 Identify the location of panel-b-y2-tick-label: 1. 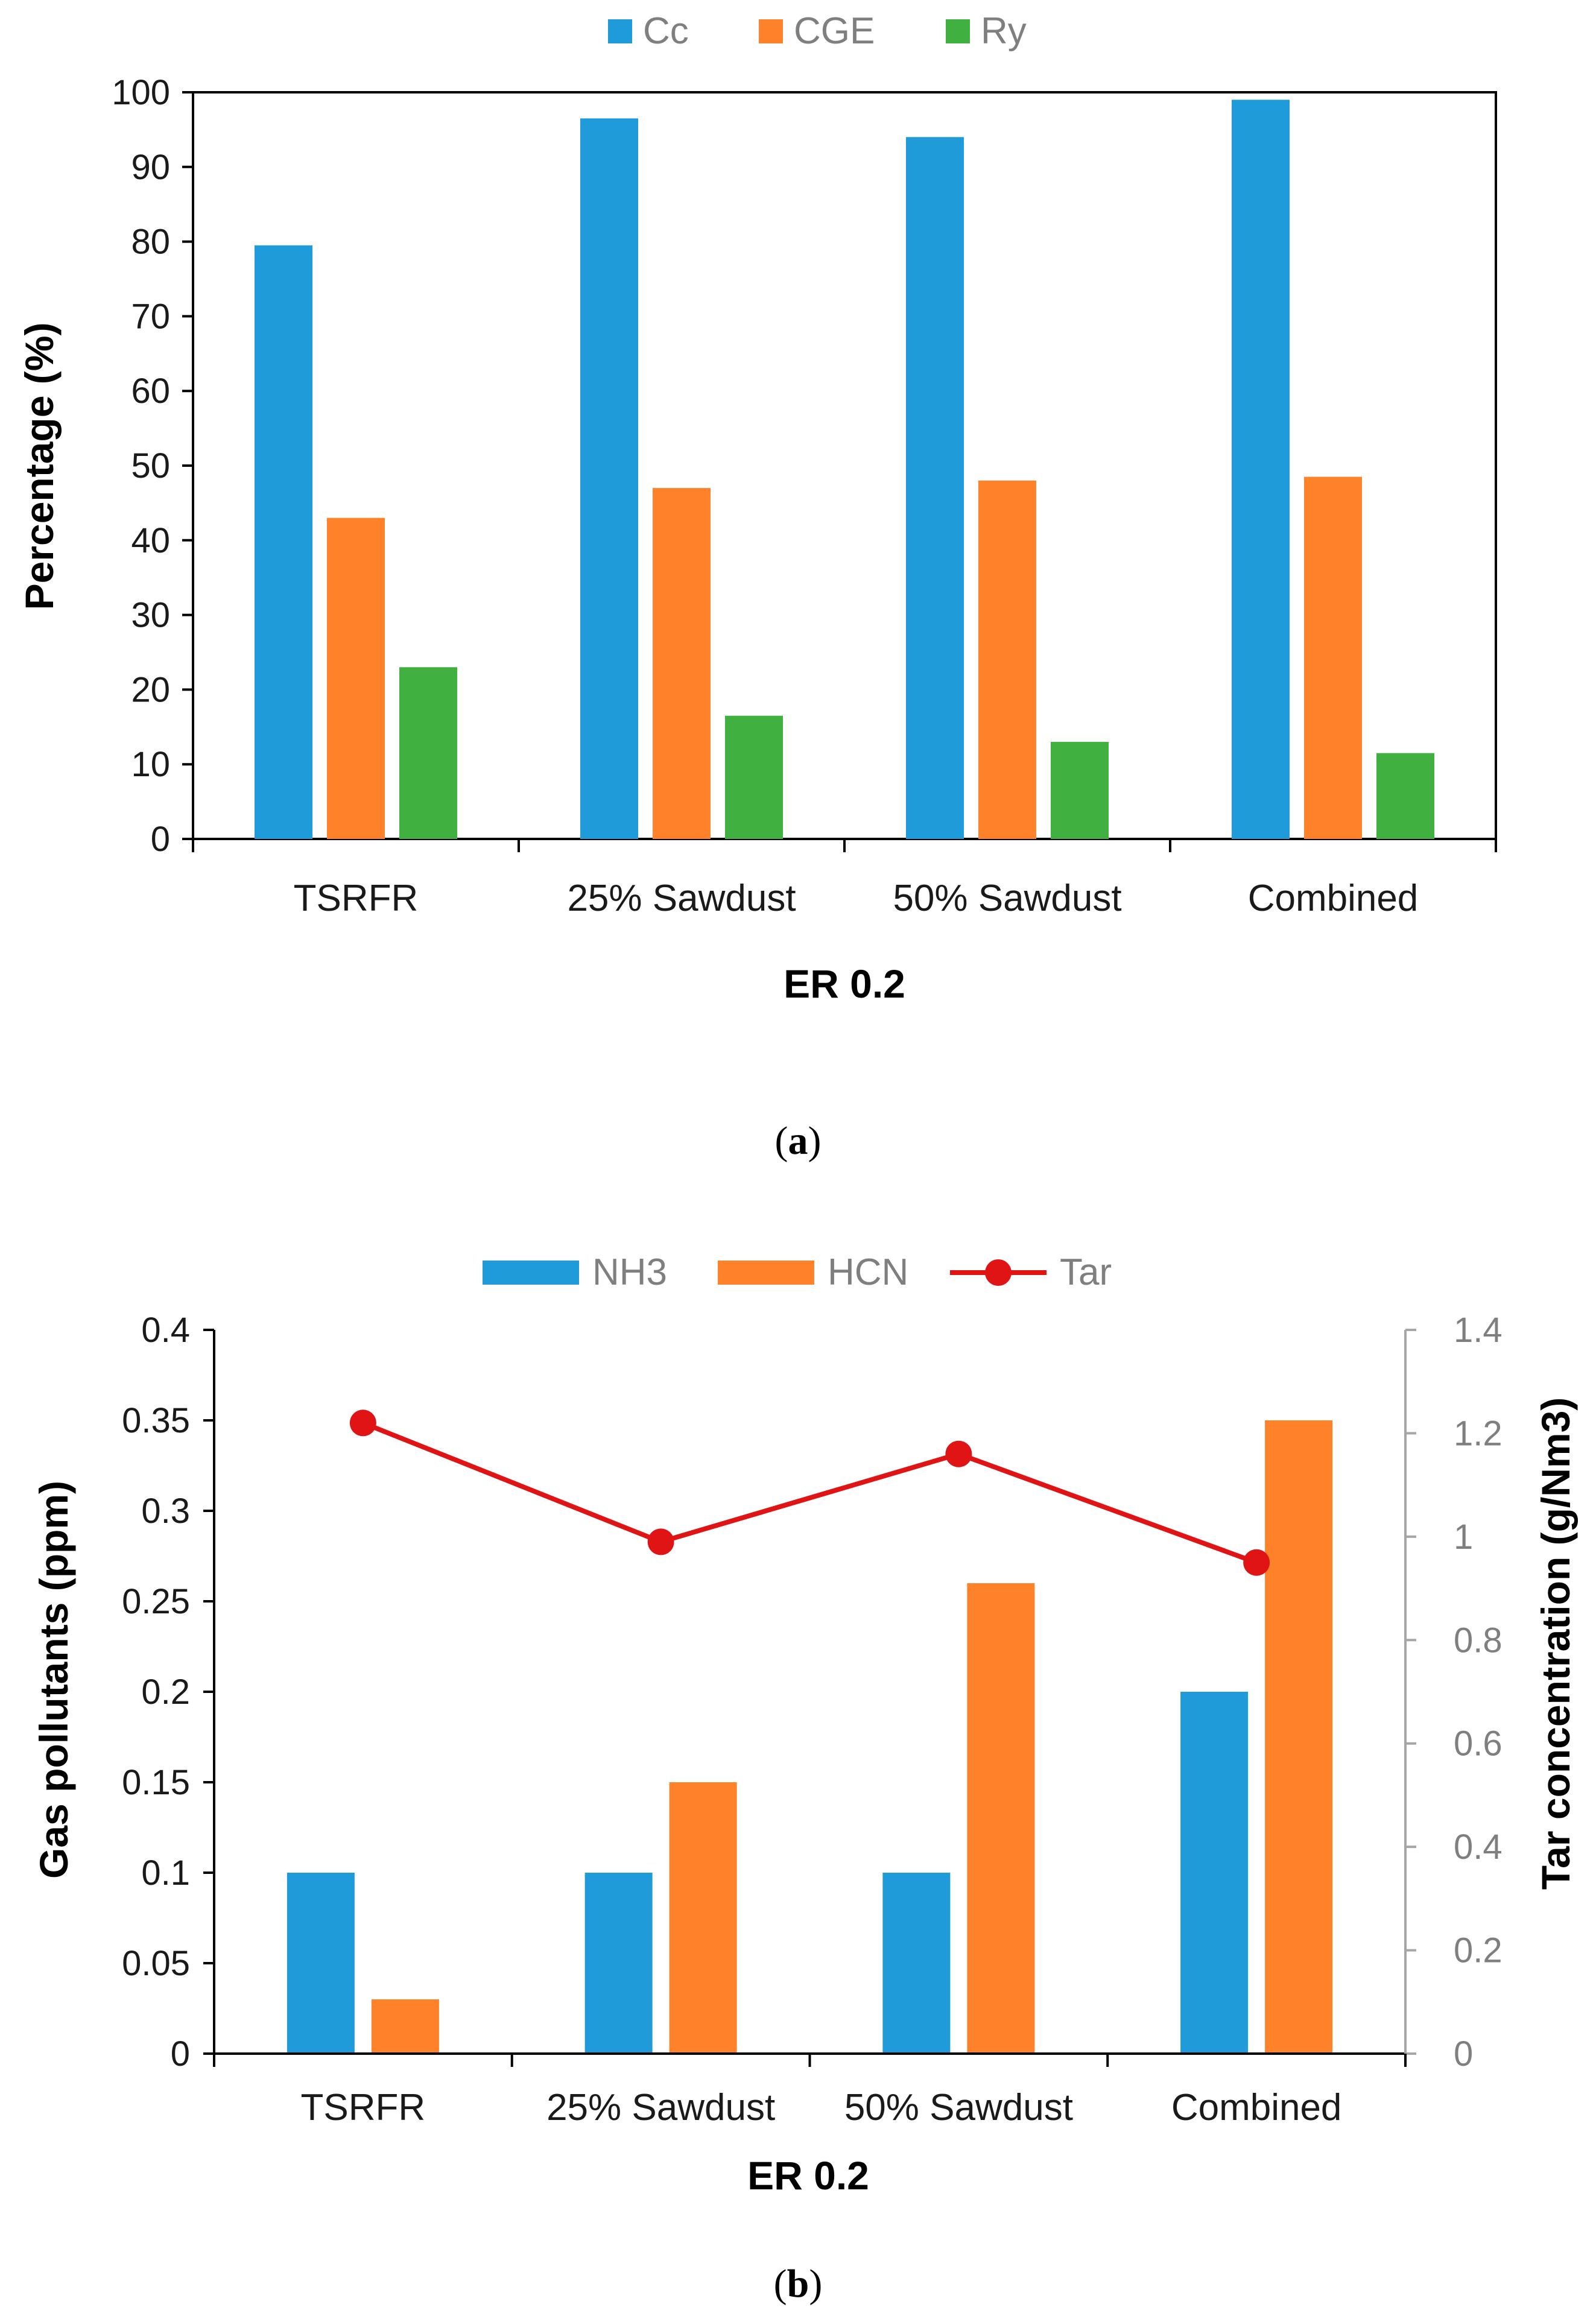
(1463, 1537).